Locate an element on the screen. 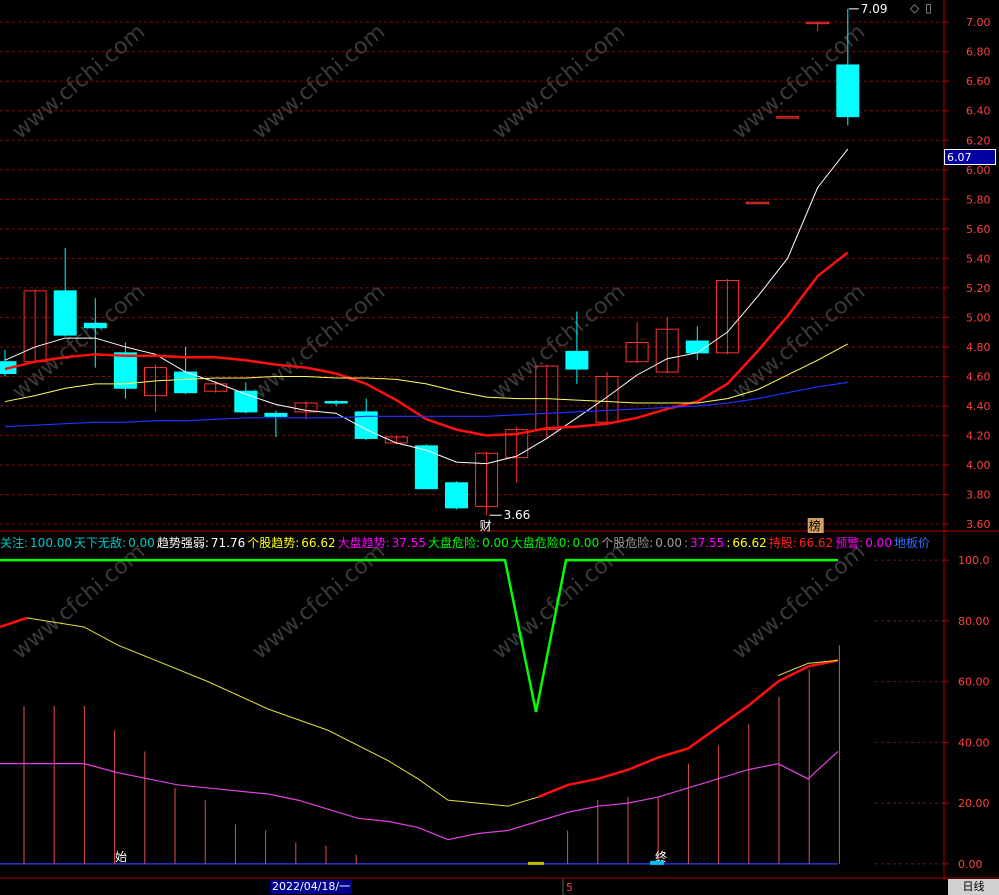 The image size is (999, 895). start-label: 始 is located at coordinates (121, 857).